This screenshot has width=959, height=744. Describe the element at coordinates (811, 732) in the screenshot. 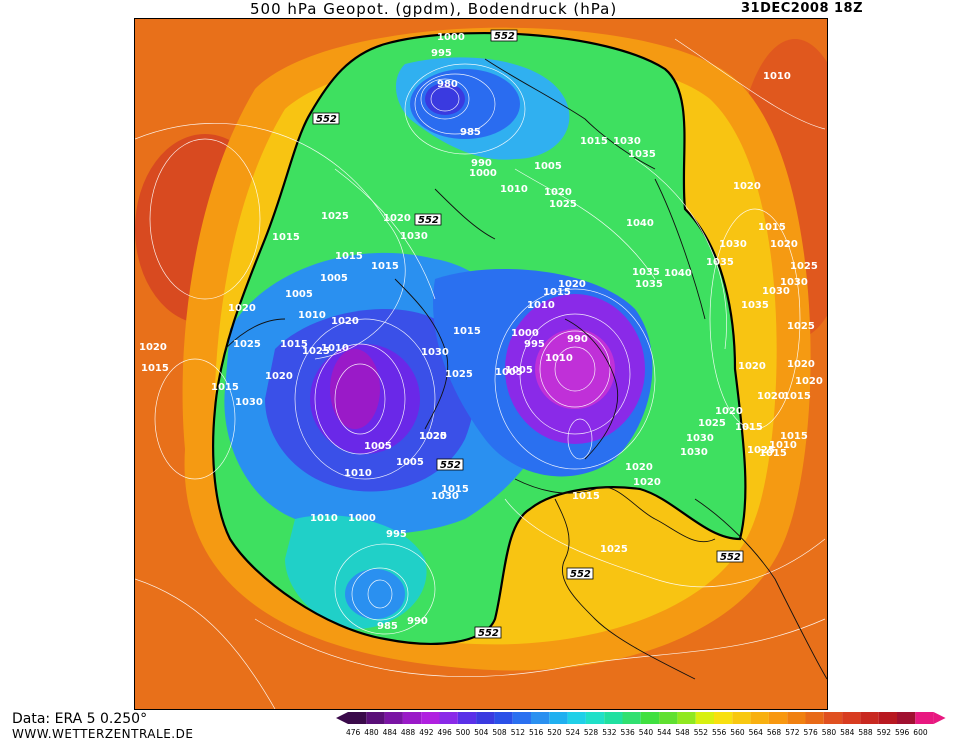

I see `scale-tick-label: 576` at that location.